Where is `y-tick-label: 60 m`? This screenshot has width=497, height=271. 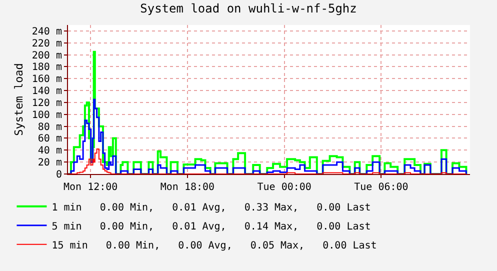 y-tick-label: 60 m is located at coordinates (50, 139).